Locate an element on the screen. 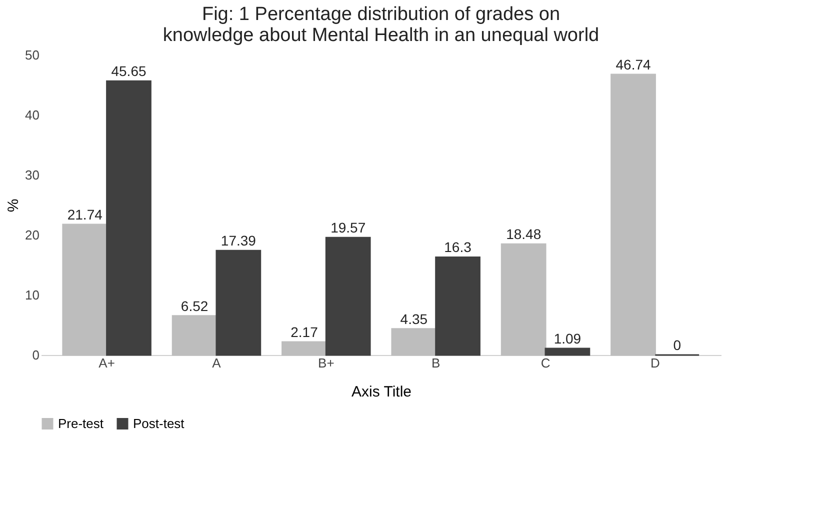  legend-label: Post-test is located at coordinates (159, 423).